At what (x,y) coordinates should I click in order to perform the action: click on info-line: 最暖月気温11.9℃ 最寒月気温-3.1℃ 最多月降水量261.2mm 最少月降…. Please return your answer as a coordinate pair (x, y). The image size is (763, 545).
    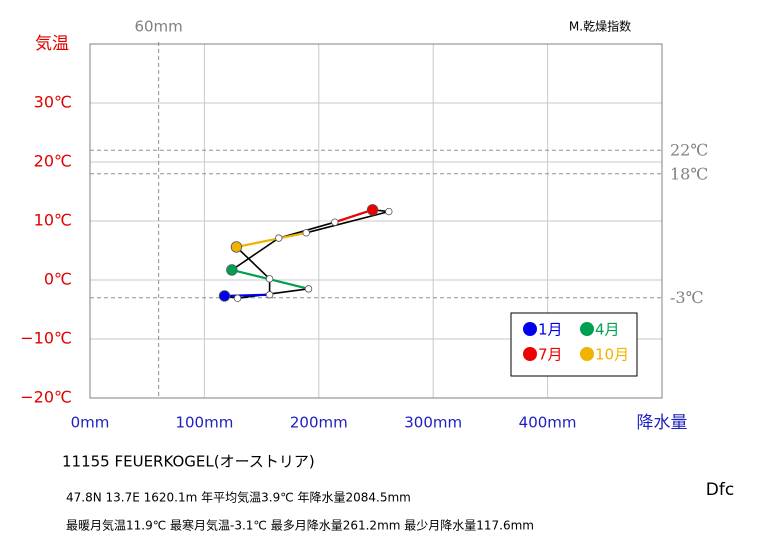
    Looking at the image, I should click on (300, 525).